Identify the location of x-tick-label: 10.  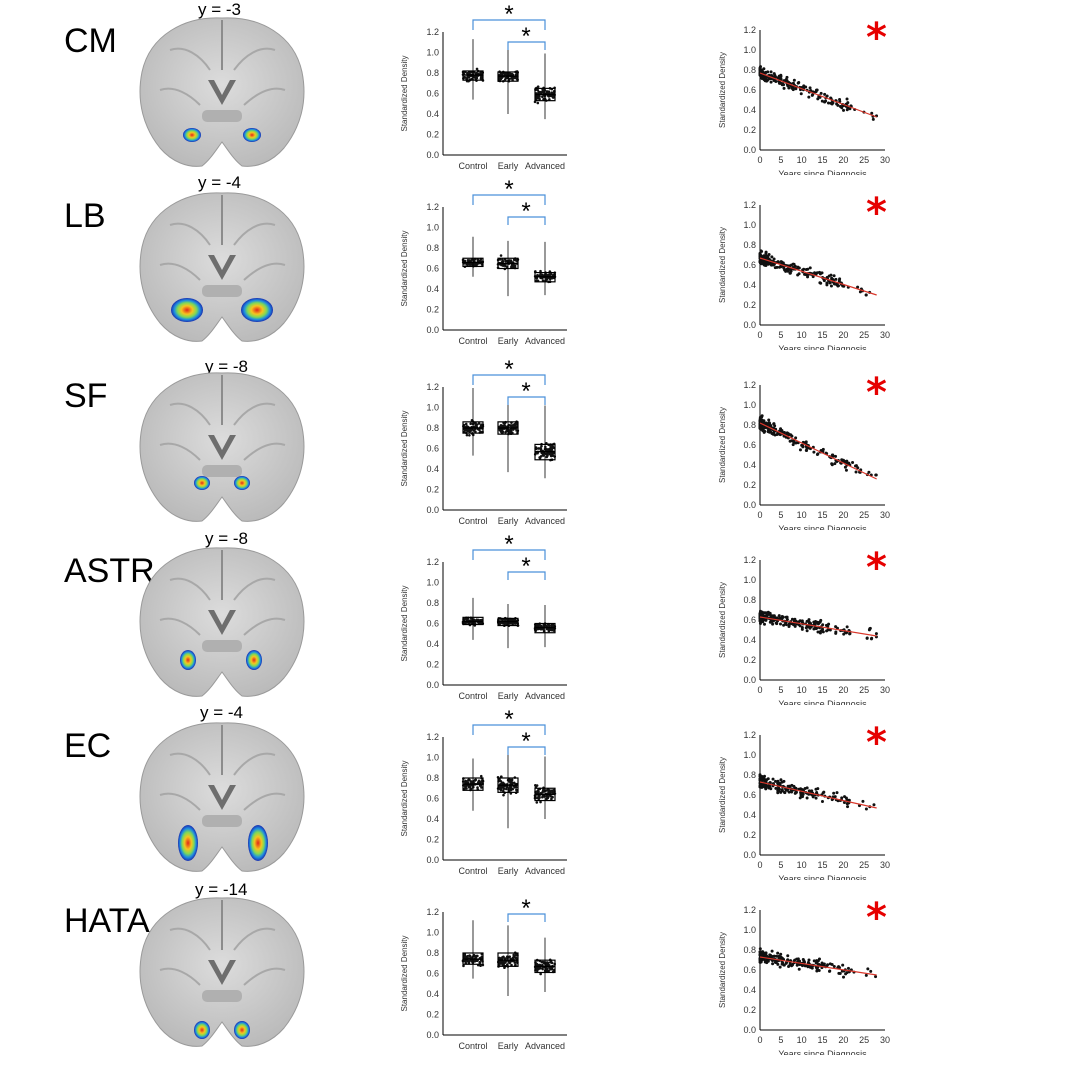
(802, 160).